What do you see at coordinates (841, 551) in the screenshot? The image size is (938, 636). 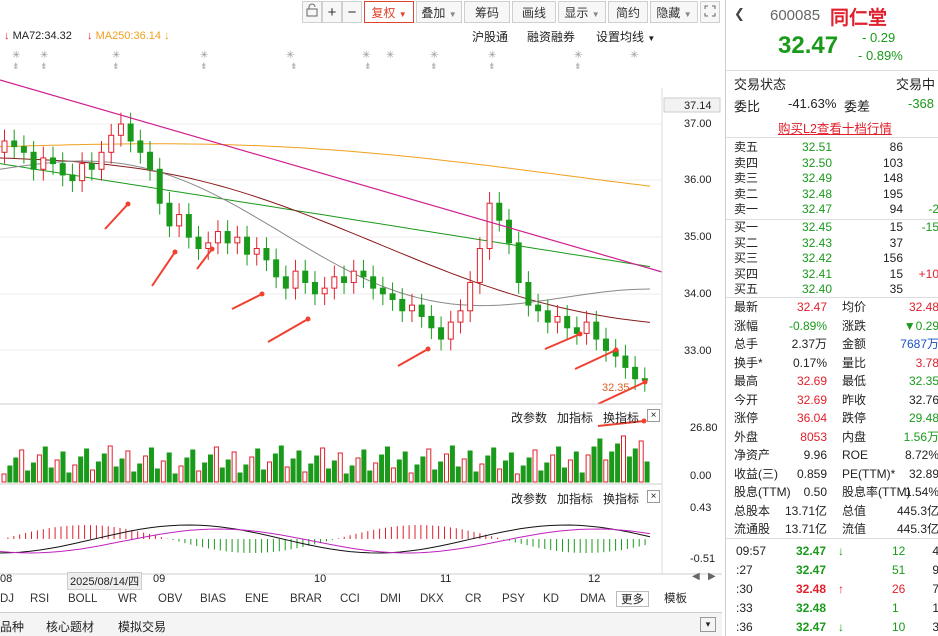 I see `arrow-down-icon: ↓` at bounding box center [841, 551].